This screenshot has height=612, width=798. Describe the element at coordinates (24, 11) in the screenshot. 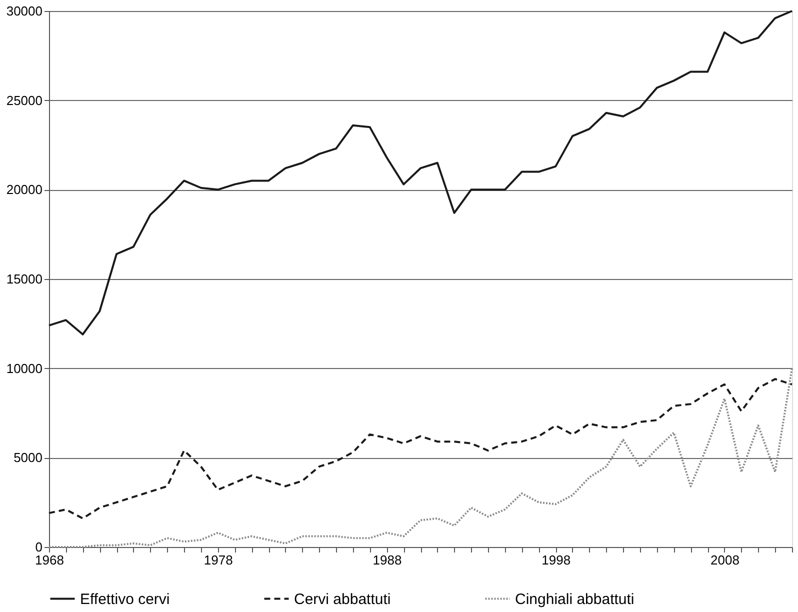

I see `y-tick-label: 30000` at that location.